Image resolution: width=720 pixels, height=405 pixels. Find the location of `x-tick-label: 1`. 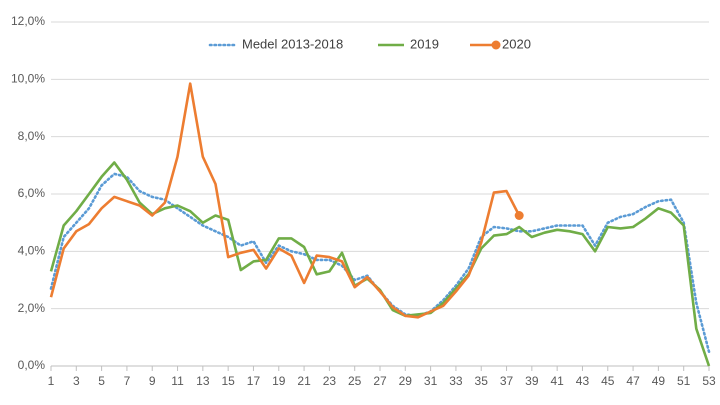

x-tick-label: 1 is located at coordinates (51, 381).